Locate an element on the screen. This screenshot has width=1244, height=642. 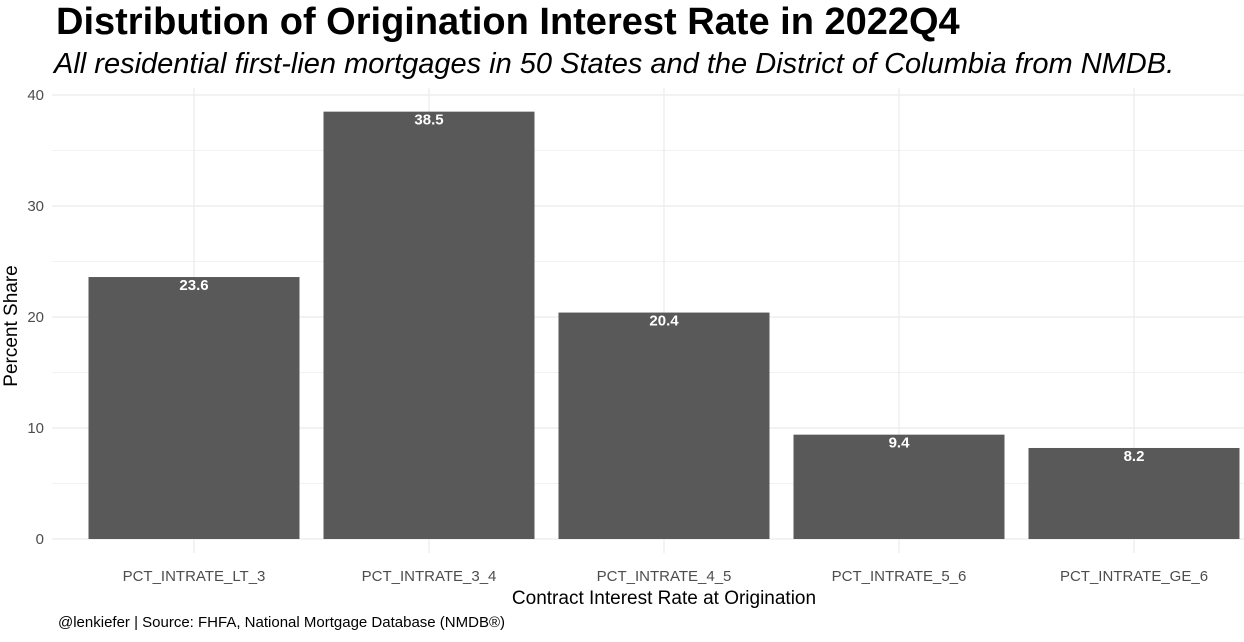
y-axis-title: Percent Share is located at coordinates (11, 325).